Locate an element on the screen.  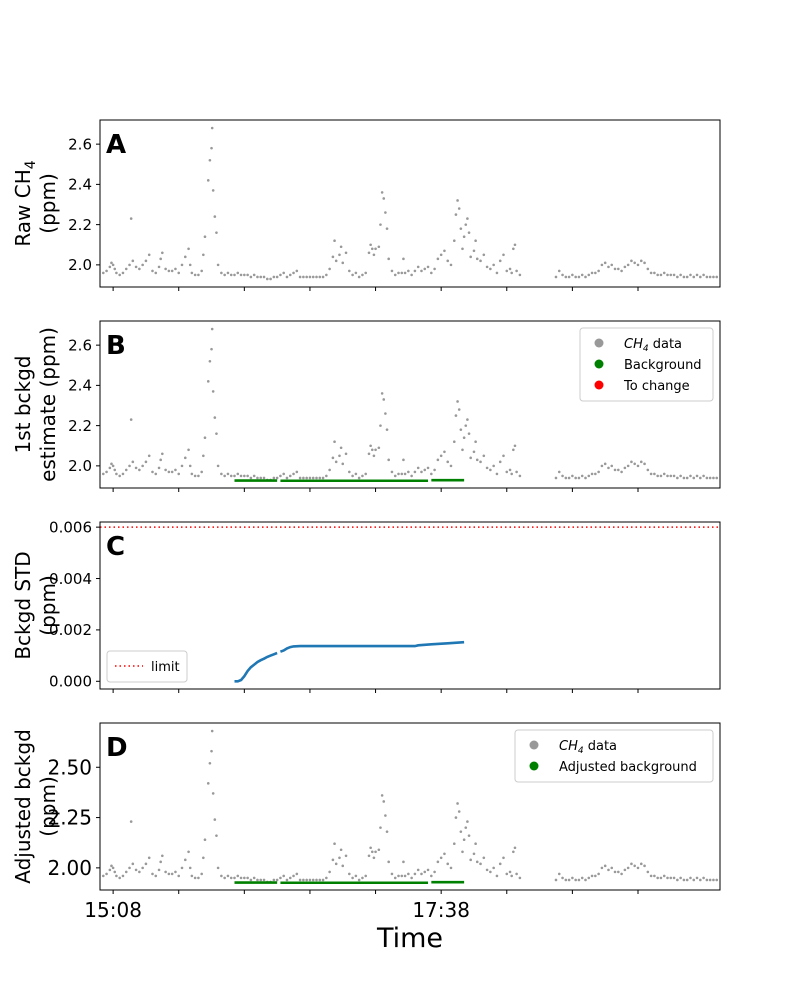
y-tick-label: 0.000 is located at coordinates (70, 682).